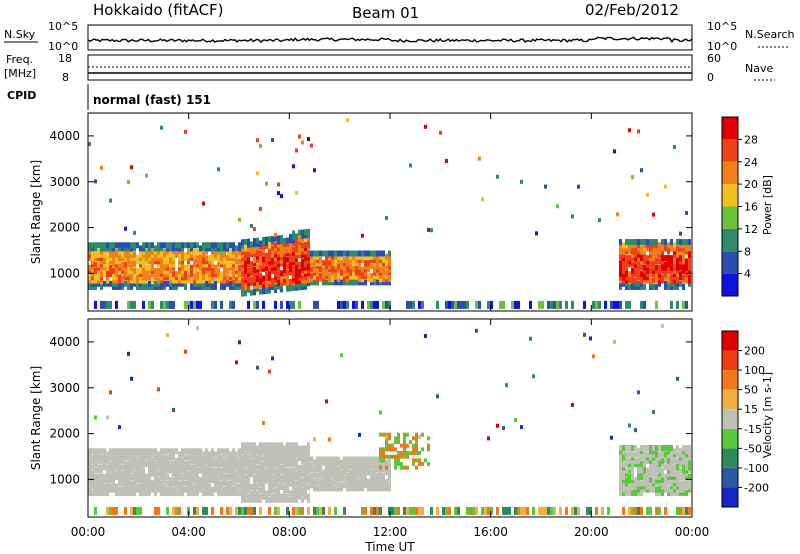 This screenshot has height=554, width=800. What do you see at coordinates (751, 139) in the screenshot?
I see `colorbar-label: 28` at bounding box center [751, 139].